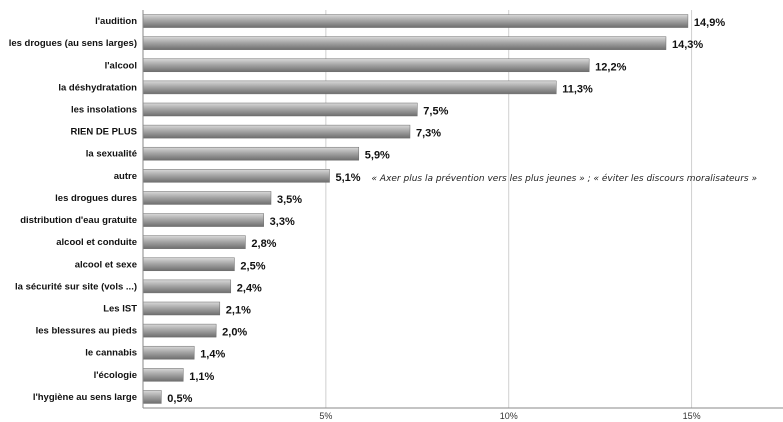  I want to click on category-label: les drogues (au sens larges), so click(73, 43).